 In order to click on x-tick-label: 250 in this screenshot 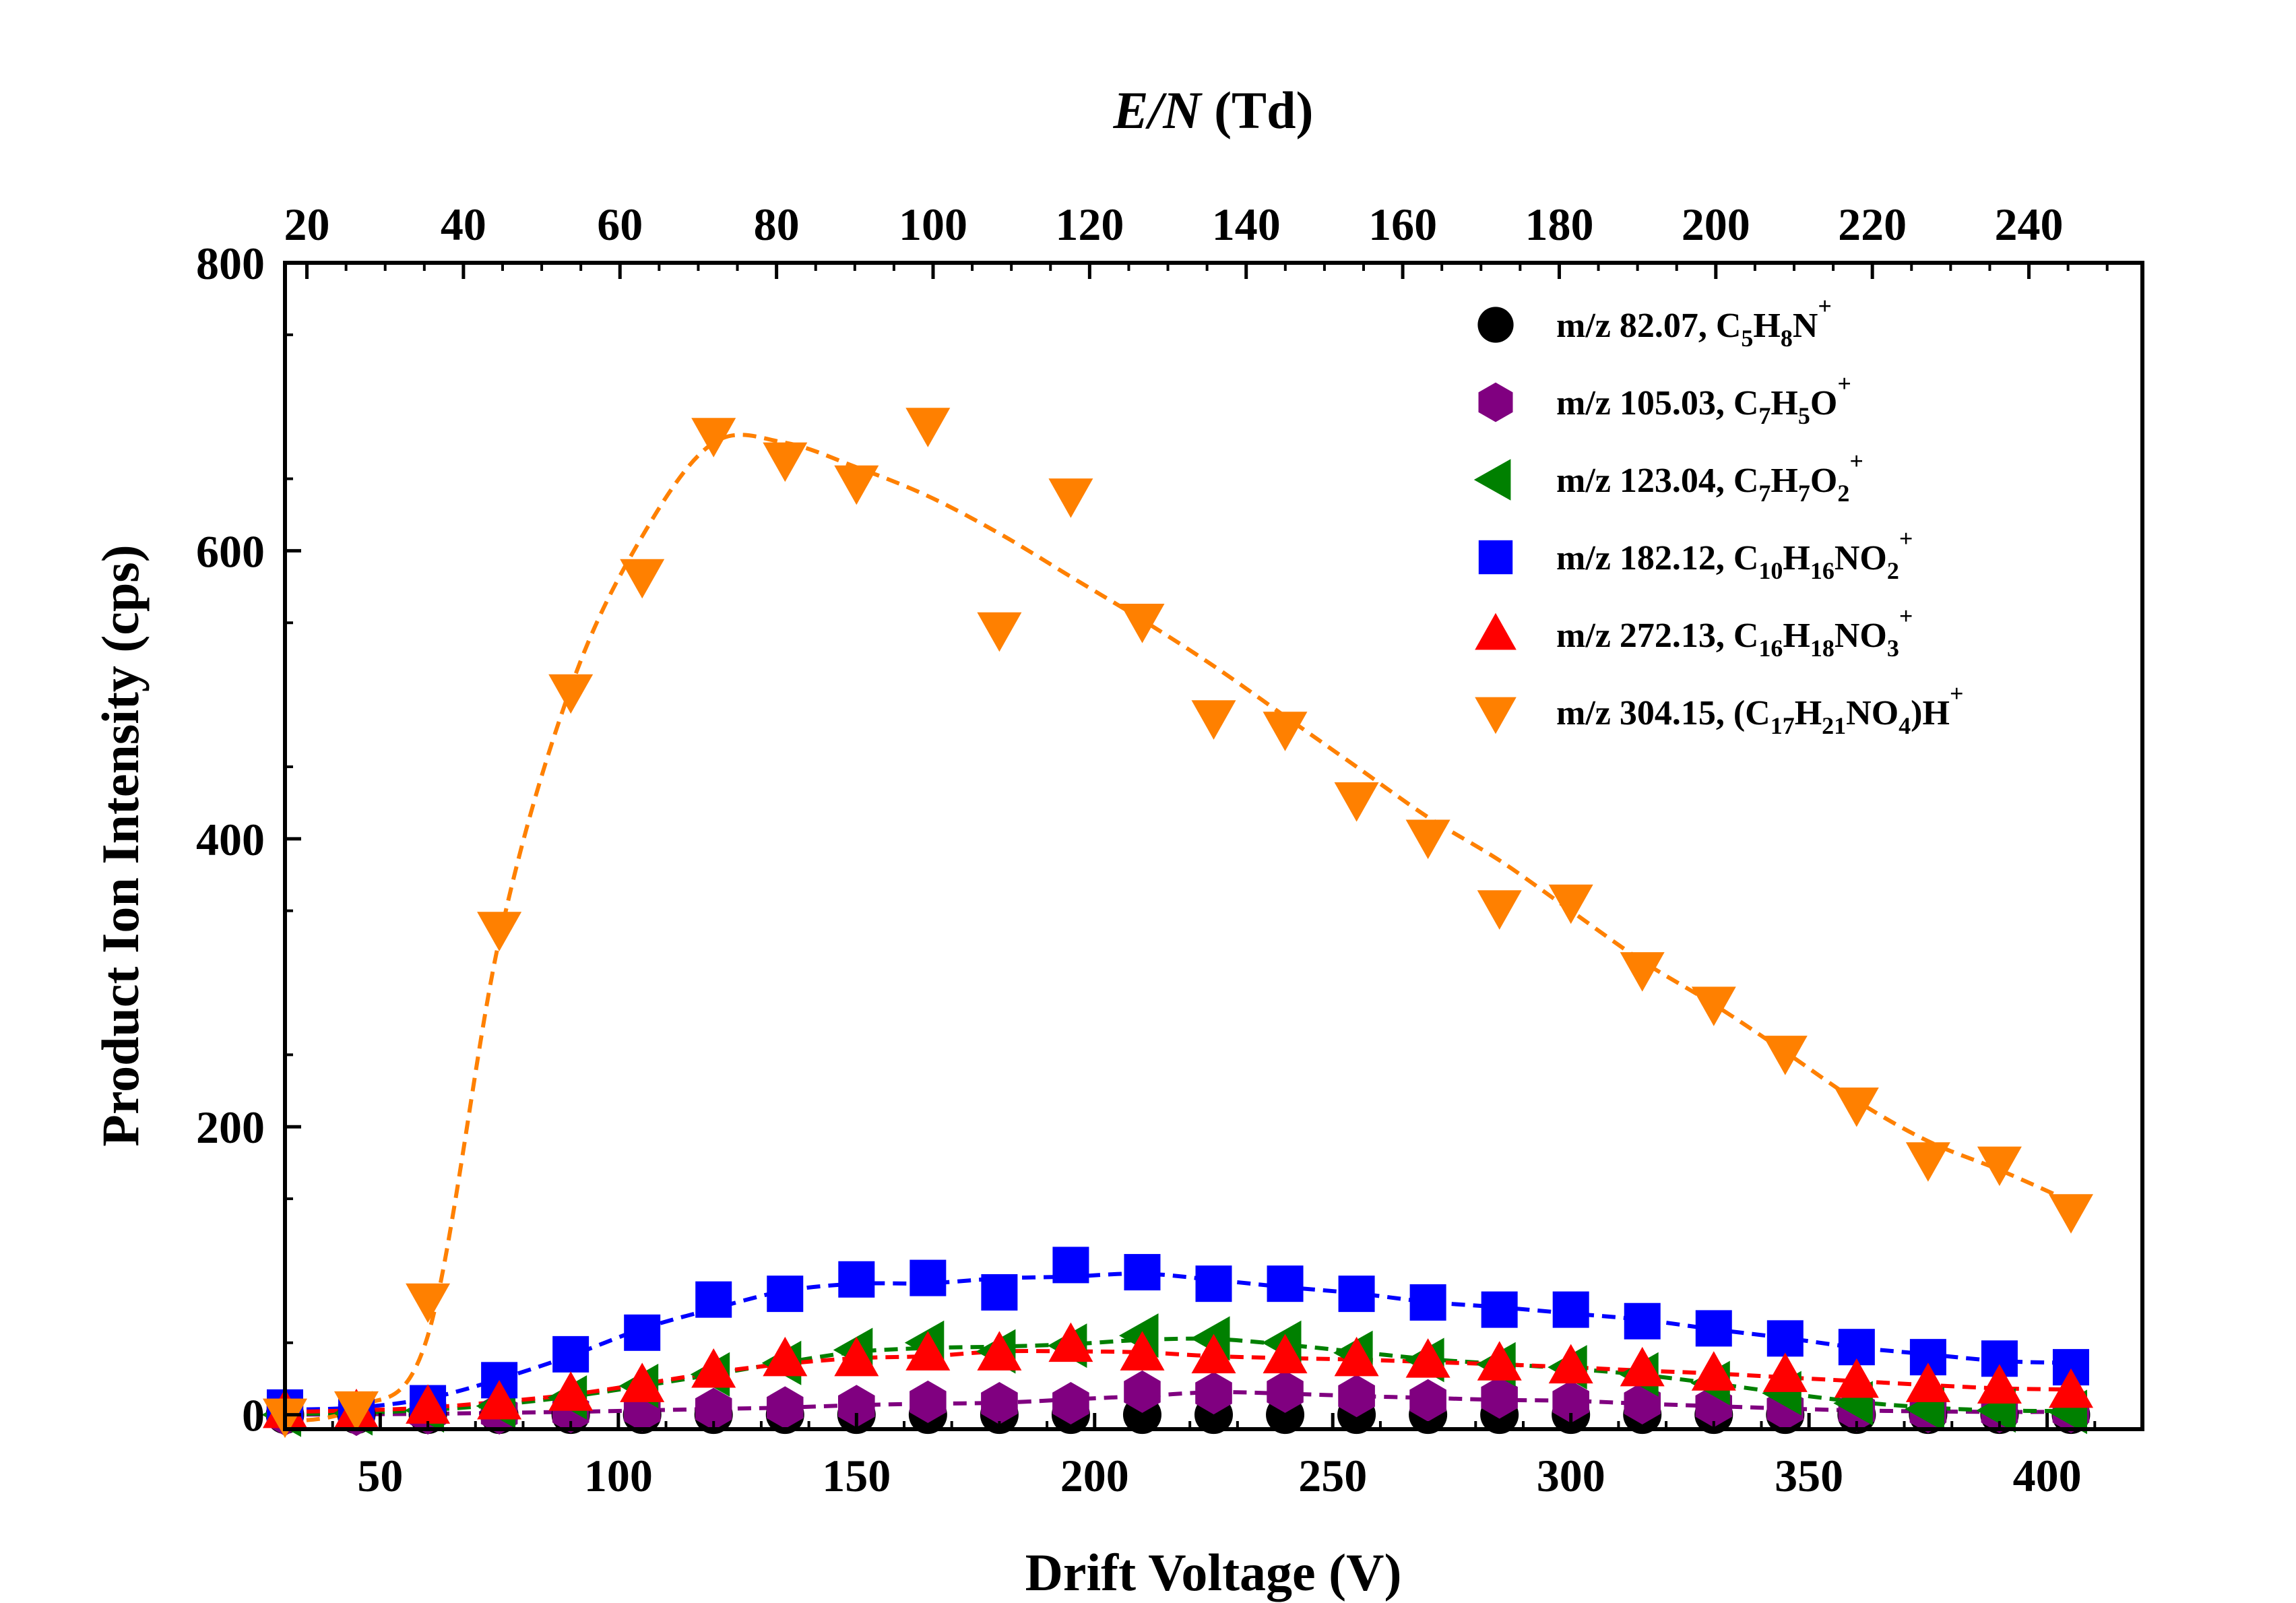, I will do `click(1332, 1475)`.